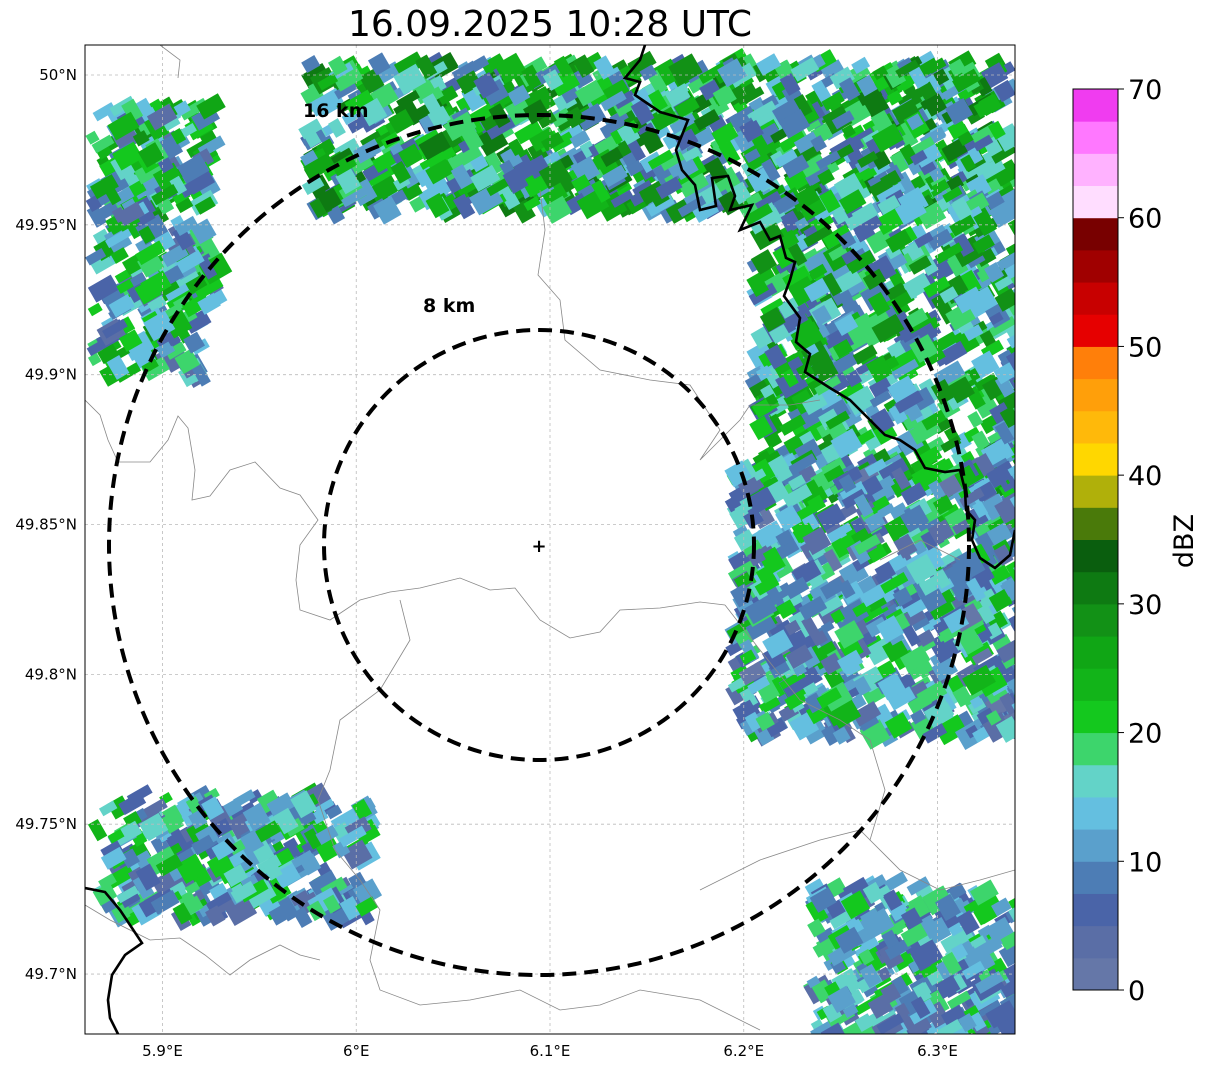 The image size is (1207, 1069). What do you see at coordinates (46, 225) in the screenshot?
I see `y-tick-label: 49.95°N` at bounding box center [46, 225].